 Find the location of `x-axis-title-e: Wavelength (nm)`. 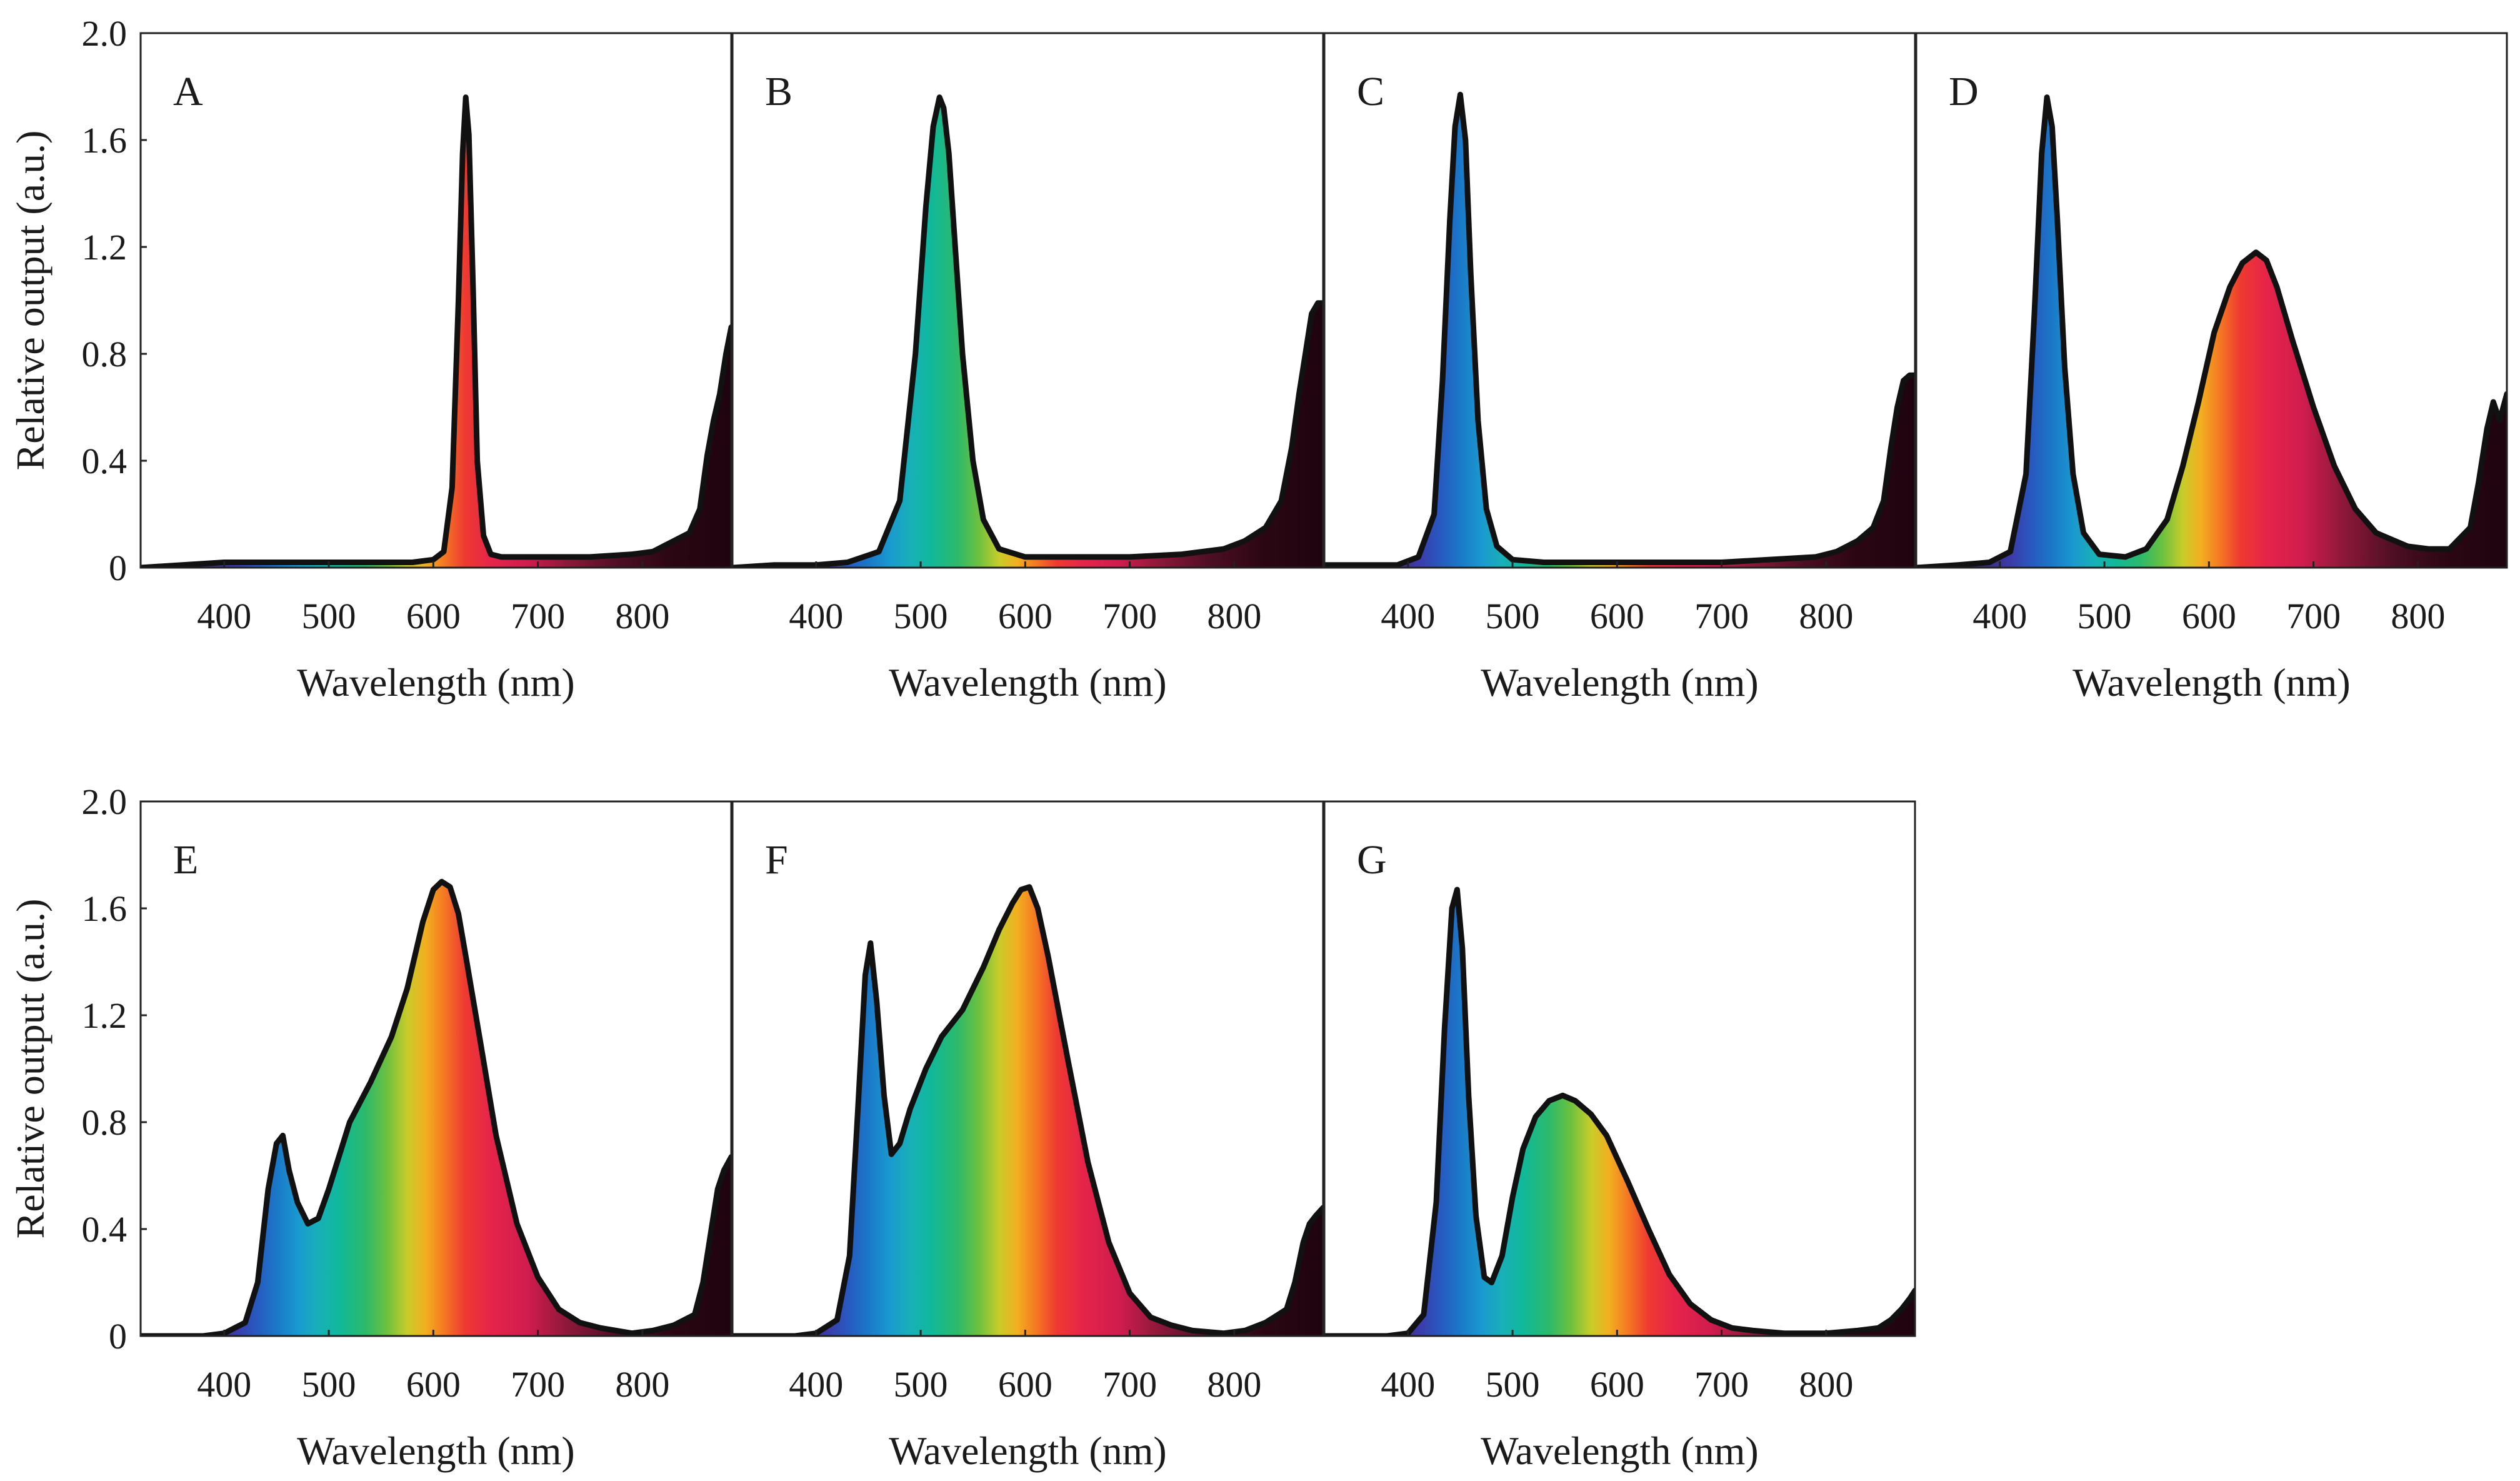

x-axis-title-e: Wavelength (nm) is located at coordinates (436, 1450).